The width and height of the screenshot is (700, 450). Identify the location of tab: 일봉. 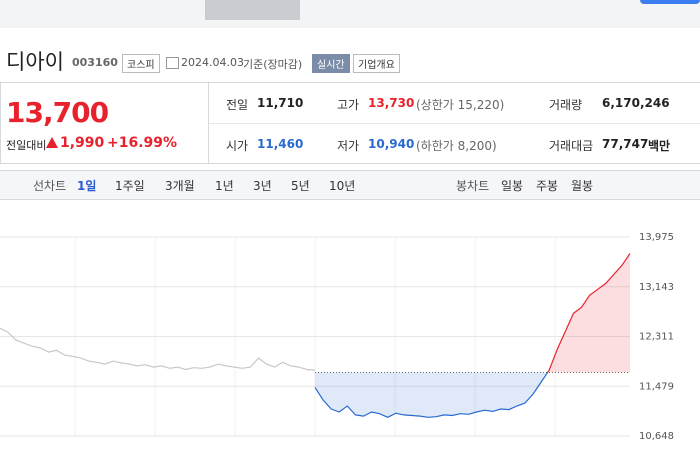
(512, 186).